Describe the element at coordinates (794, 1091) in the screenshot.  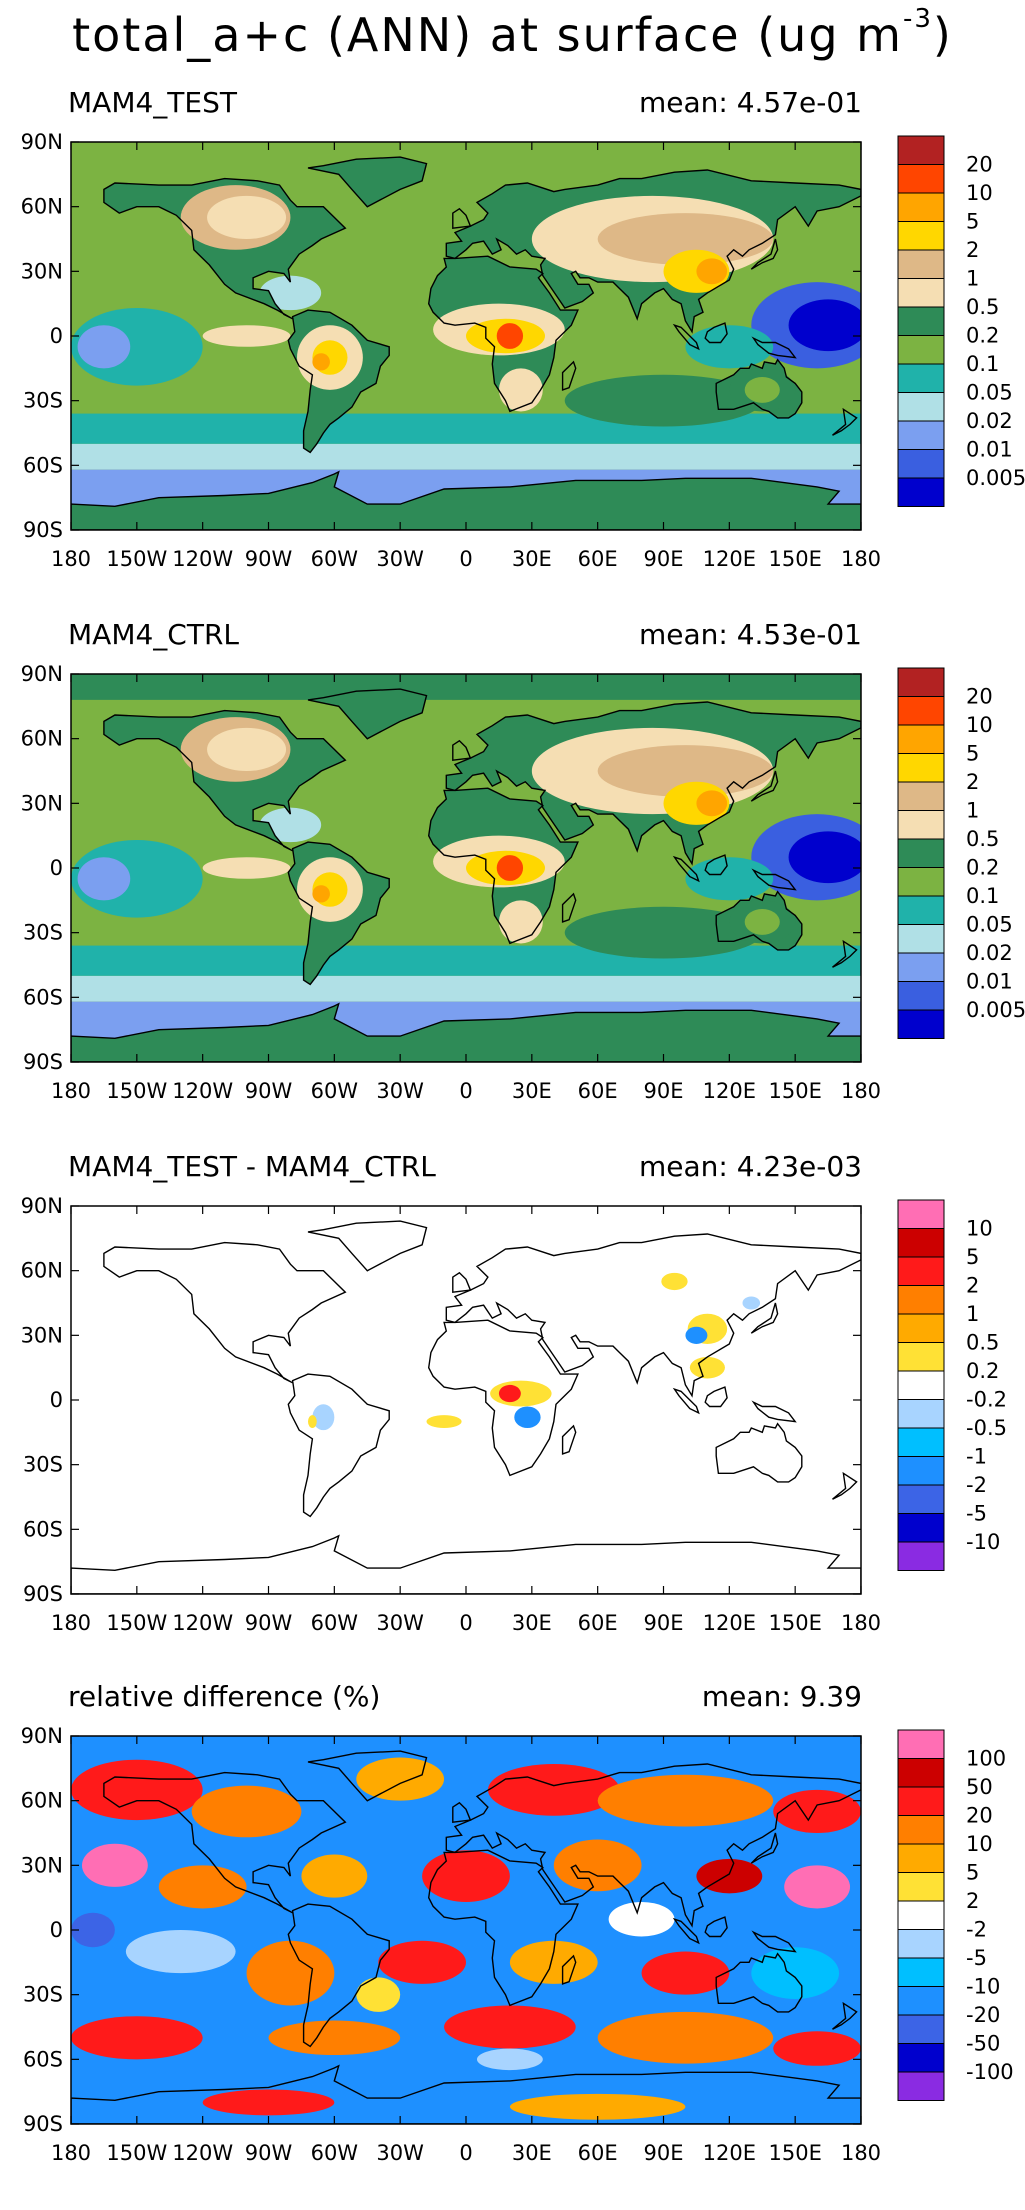
I see `lon-label: 150E` at that location.